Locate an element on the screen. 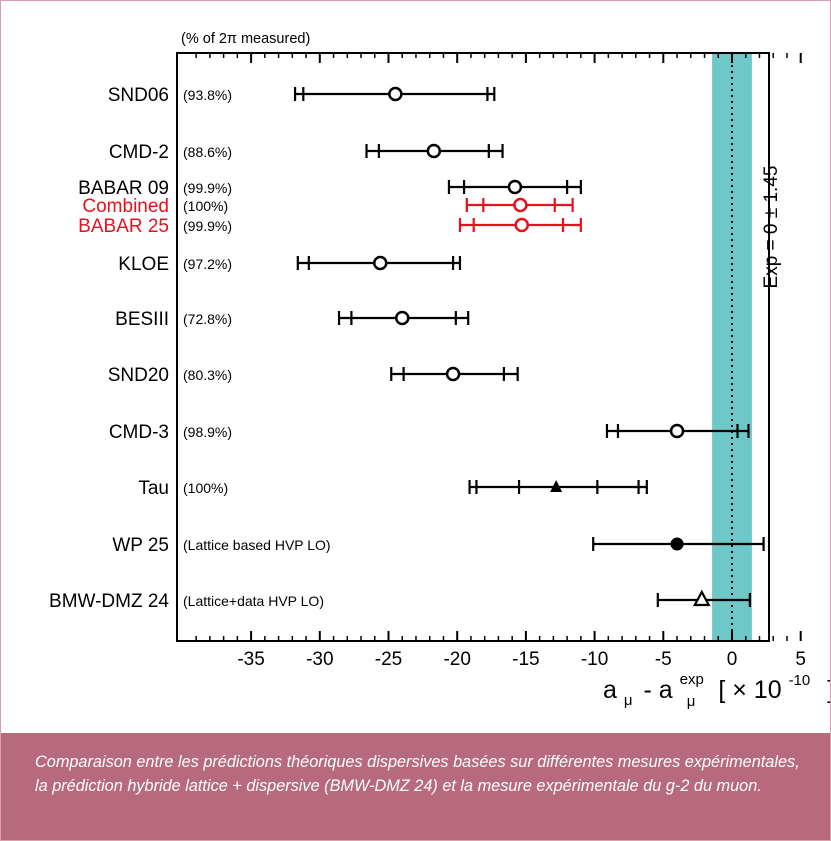 The image size is (831, 841). entry-babar-25: BABAR 25 (99.9%) is located at coordinates (330, 226).